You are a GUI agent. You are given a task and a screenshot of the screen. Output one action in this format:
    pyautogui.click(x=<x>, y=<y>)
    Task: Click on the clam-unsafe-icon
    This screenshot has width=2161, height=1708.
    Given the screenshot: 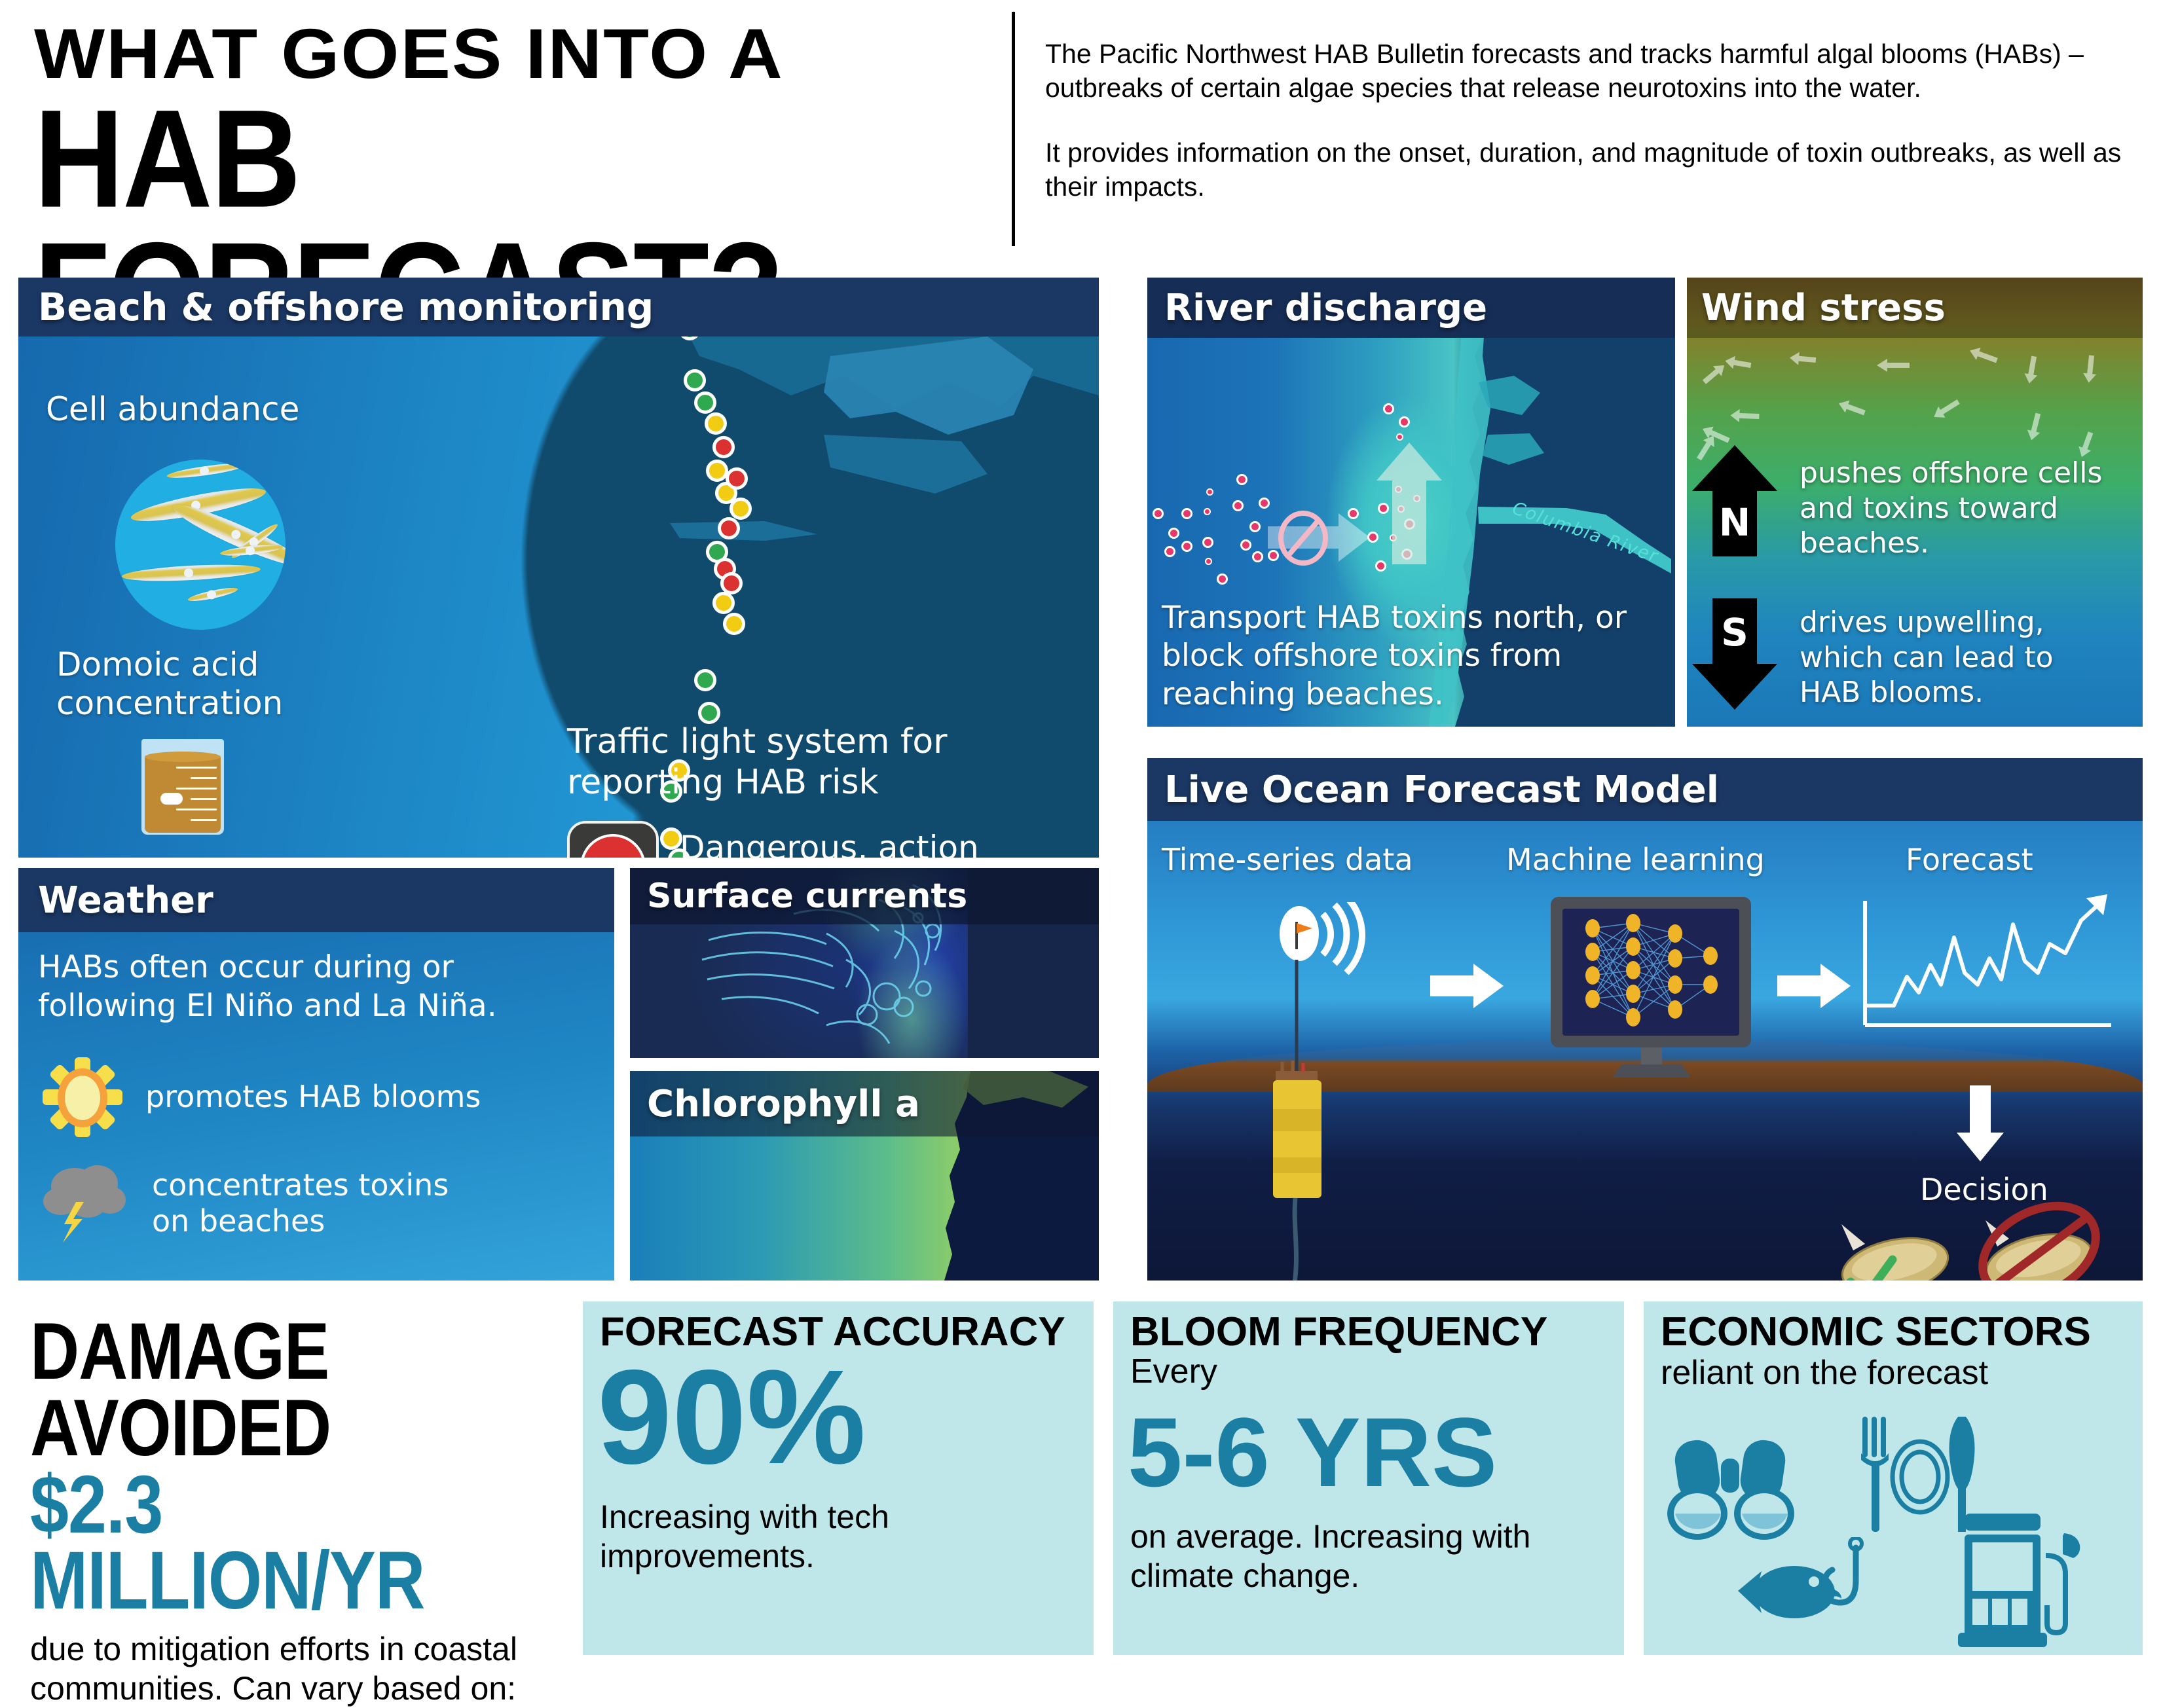 What is the action you would take?
    pyautogui.click(x=2039, y=1241)
    